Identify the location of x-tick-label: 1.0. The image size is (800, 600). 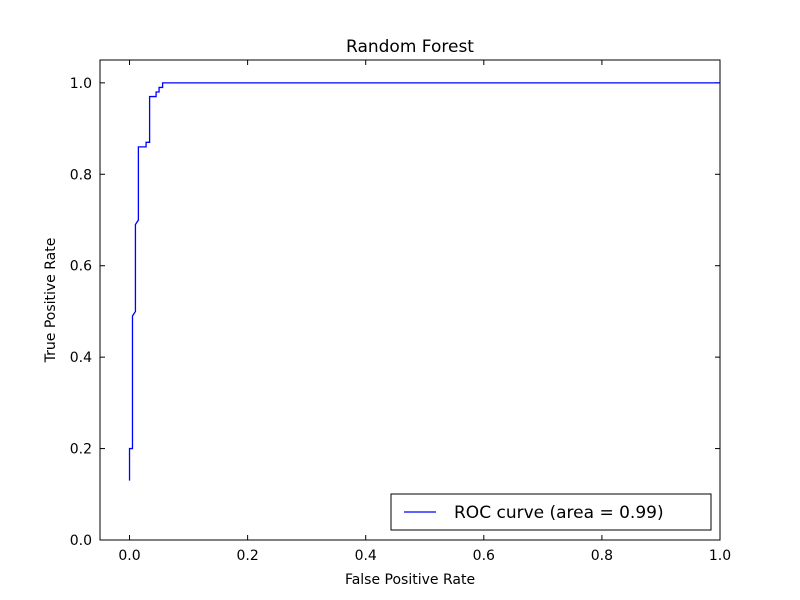
(720, 556).